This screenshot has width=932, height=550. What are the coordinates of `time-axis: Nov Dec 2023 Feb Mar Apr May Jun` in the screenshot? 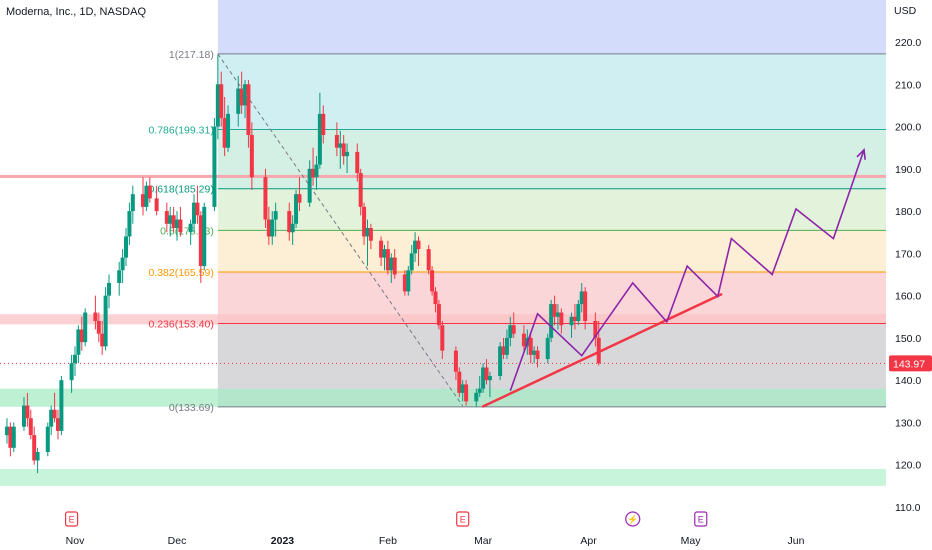 It's located at (443, 540).